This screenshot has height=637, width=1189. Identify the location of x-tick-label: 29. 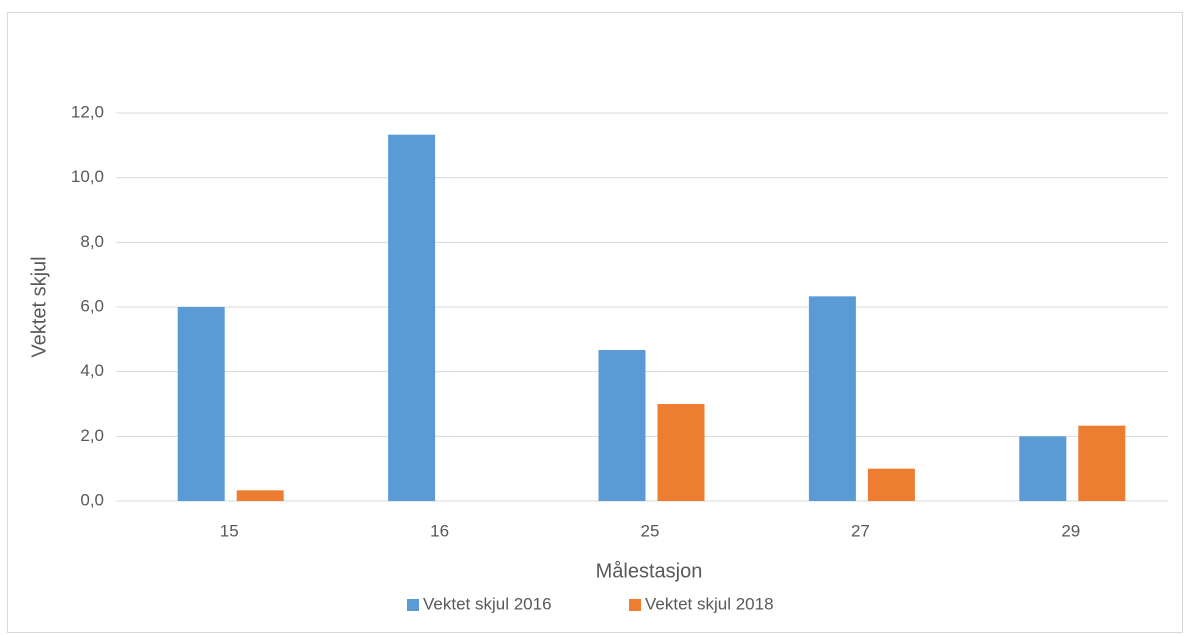
(1070, 530).